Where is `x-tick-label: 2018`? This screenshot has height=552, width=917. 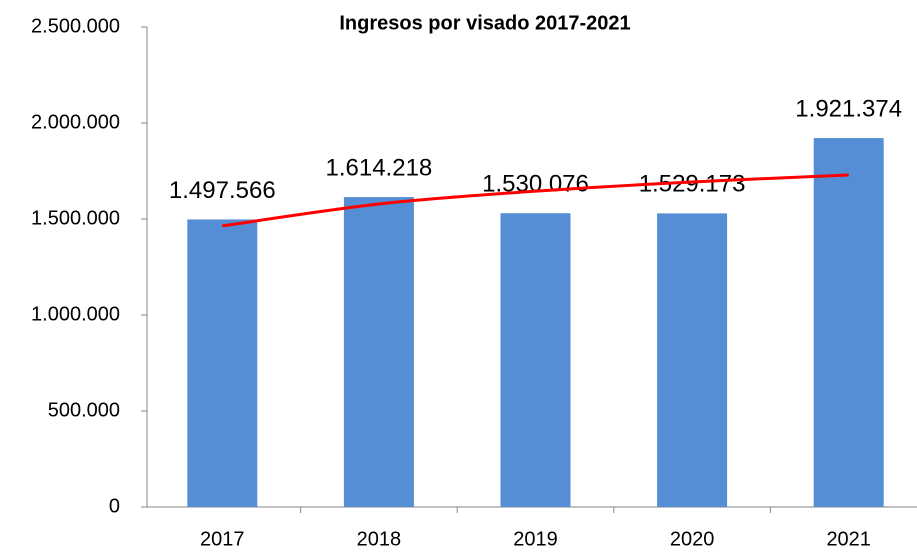
x-tick-label: 2018 is located at coordinates (379, 539).